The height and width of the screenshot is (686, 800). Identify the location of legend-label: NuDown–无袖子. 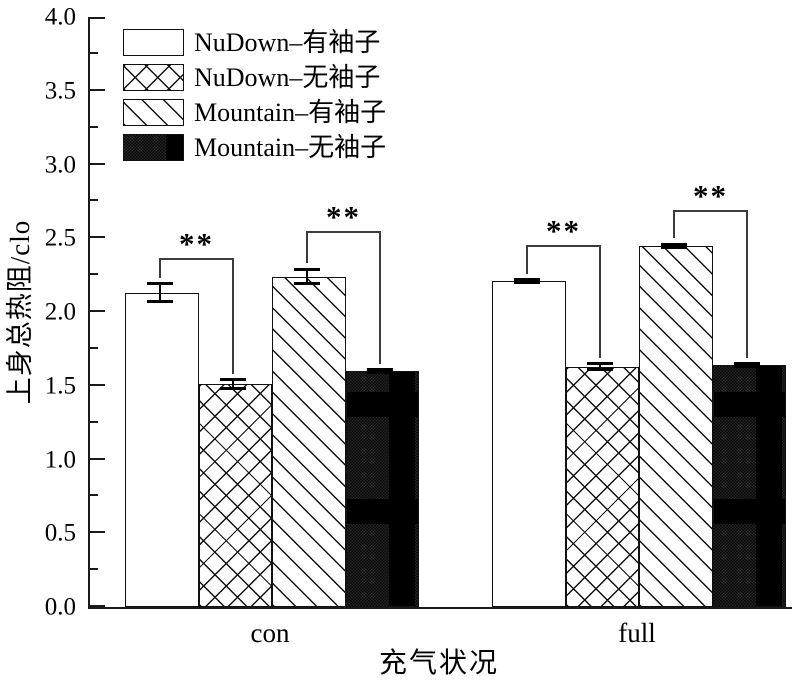
(287, 77).